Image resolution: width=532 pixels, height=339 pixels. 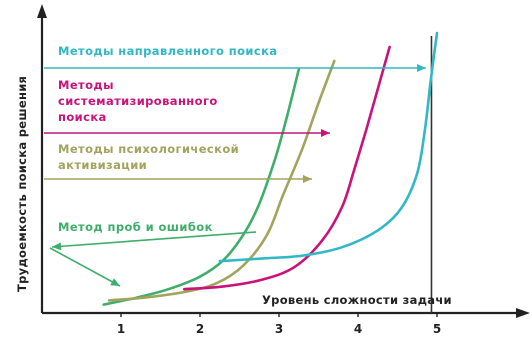 I want to click on x-axis-arrow, so click(x=523, y=313).